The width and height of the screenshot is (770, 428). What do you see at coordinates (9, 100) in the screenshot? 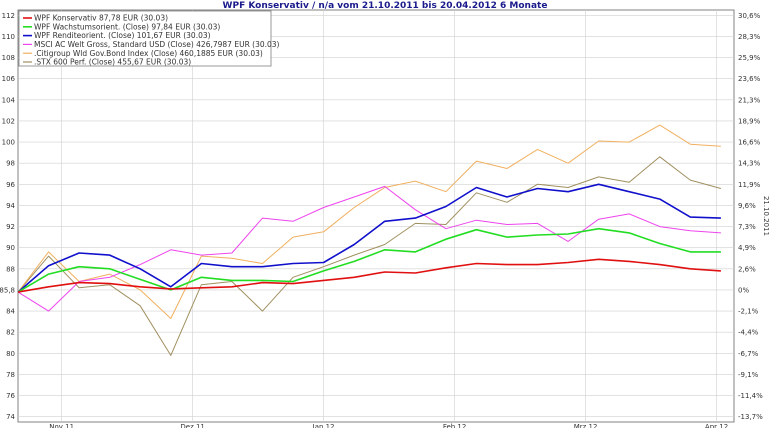
I see `y-tick-label: 104` at bounding box center [9, 100].